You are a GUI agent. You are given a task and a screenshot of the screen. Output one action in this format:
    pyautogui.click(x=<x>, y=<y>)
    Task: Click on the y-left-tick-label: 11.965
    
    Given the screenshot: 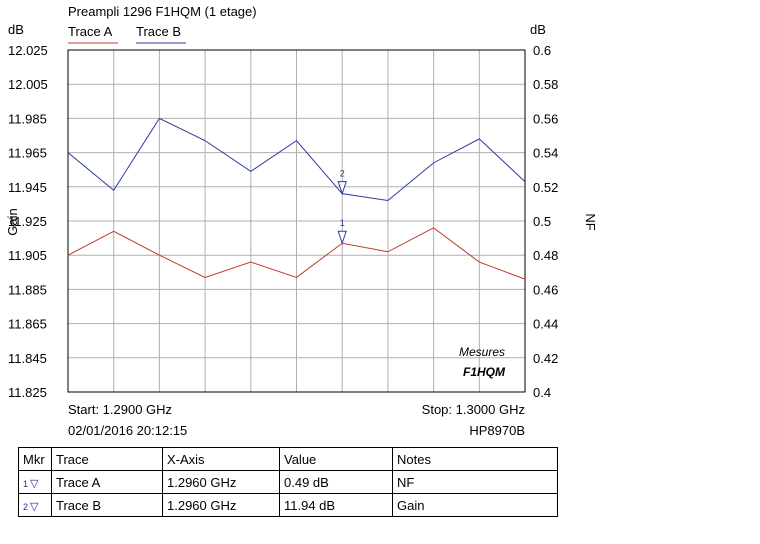 What is the action you would take?
    pyautogui.click(x=27, y=153)
    